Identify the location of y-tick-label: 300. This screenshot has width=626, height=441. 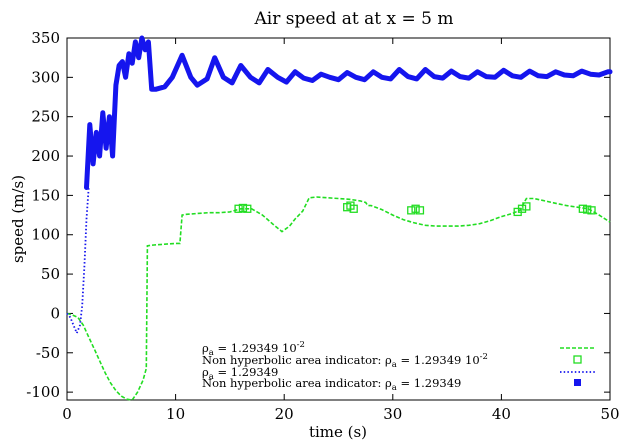
(45, 77).